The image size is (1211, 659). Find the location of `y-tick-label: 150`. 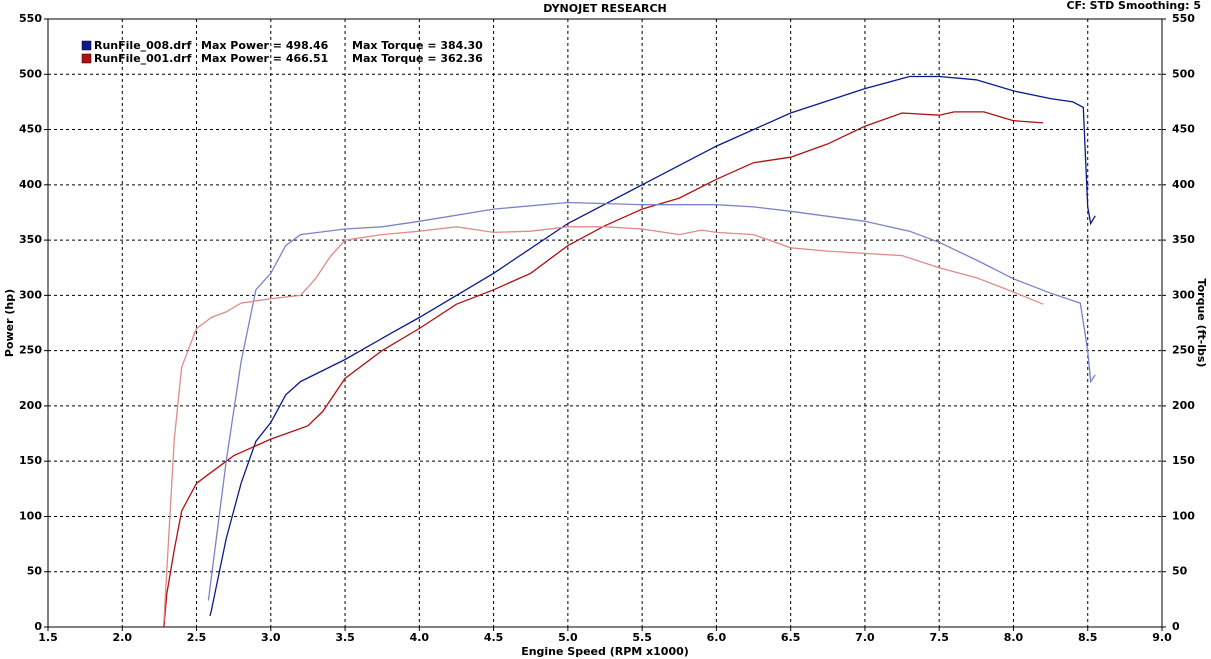

y-tick-label: 150 is located at coordinates (30, 460).